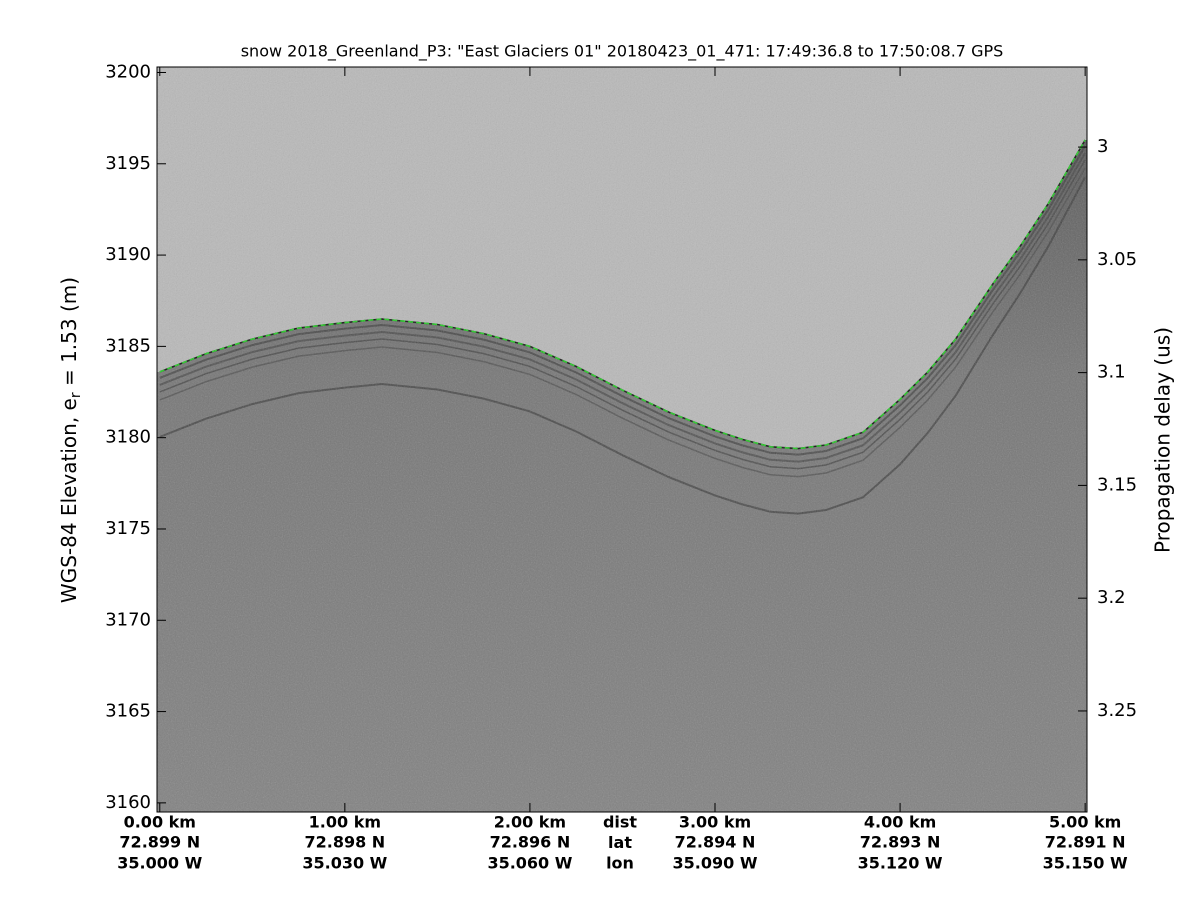 This screenshot has height=904, width=1200. I want to click on x-tick-lon: 35.030 W, so click(344, 863).